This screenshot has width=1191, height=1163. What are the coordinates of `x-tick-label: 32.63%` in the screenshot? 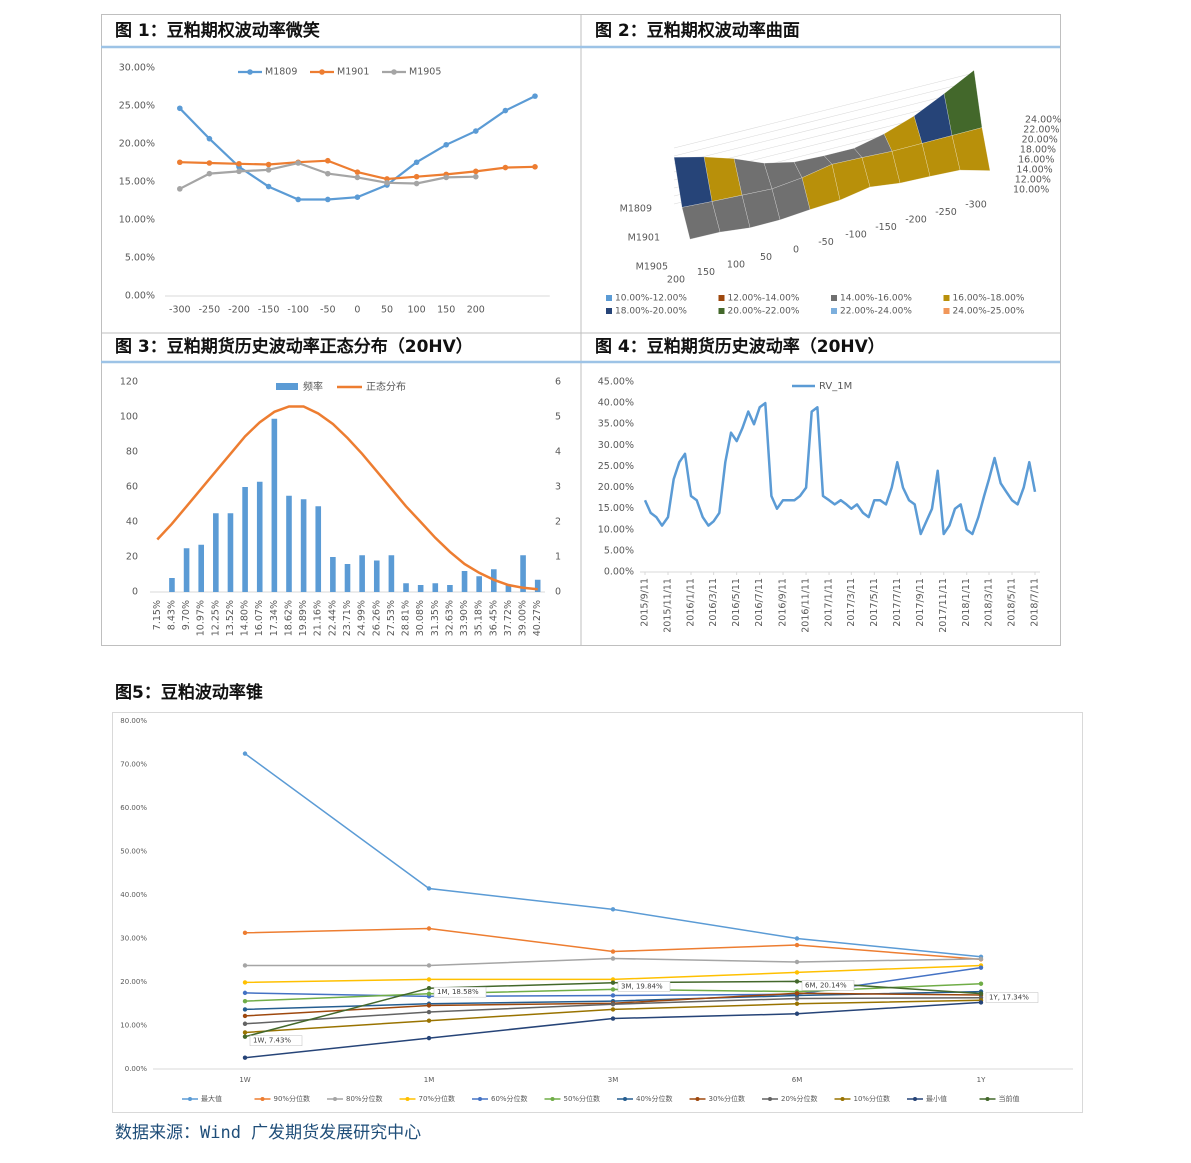 It's located at (449, 618).